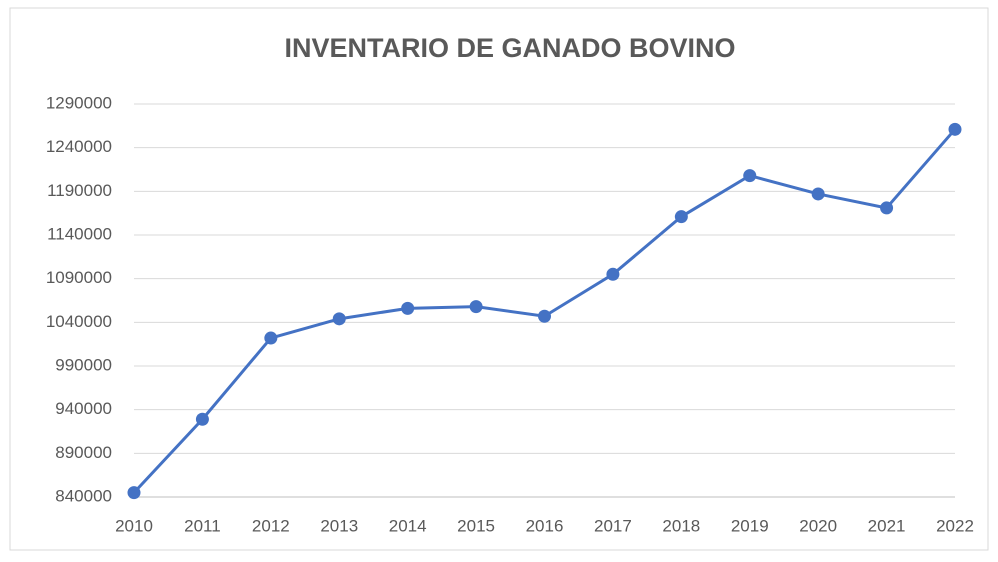 The image size is (998, 562). Describe the element at coordinates (83, 364) in the screenshot. I see `y-tick-label: 990000` at that location.